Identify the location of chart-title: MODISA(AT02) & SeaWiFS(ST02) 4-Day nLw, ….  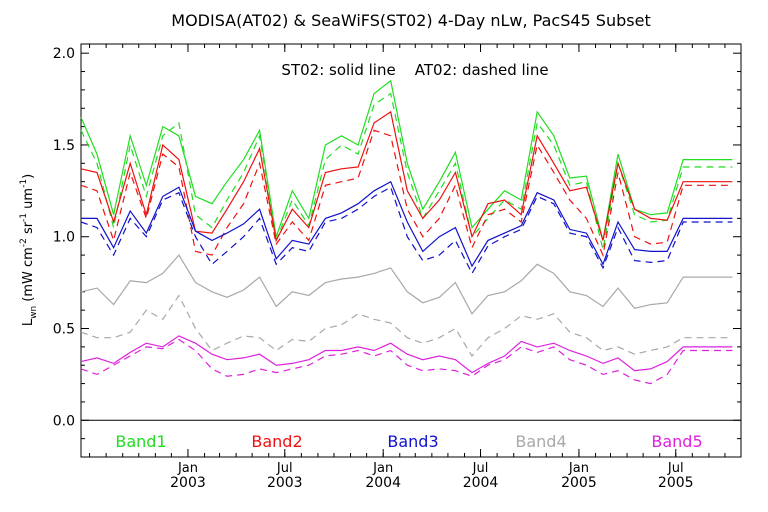
(410, 20).